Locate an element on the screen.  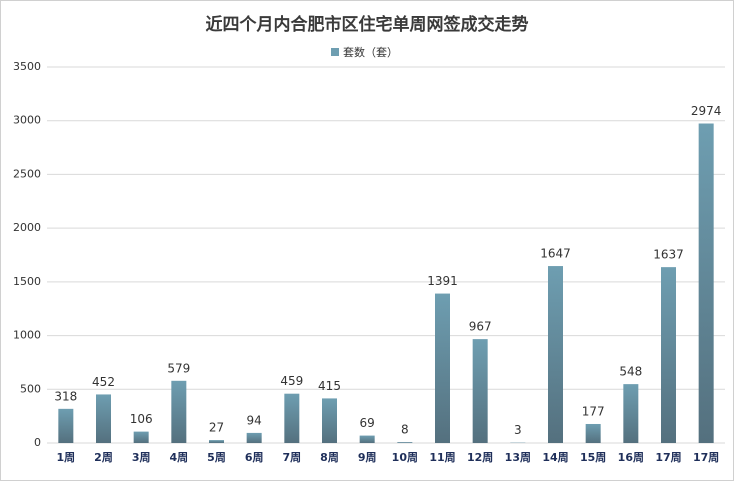
y-tick-label: 500 is located at coordinates (30, 388).